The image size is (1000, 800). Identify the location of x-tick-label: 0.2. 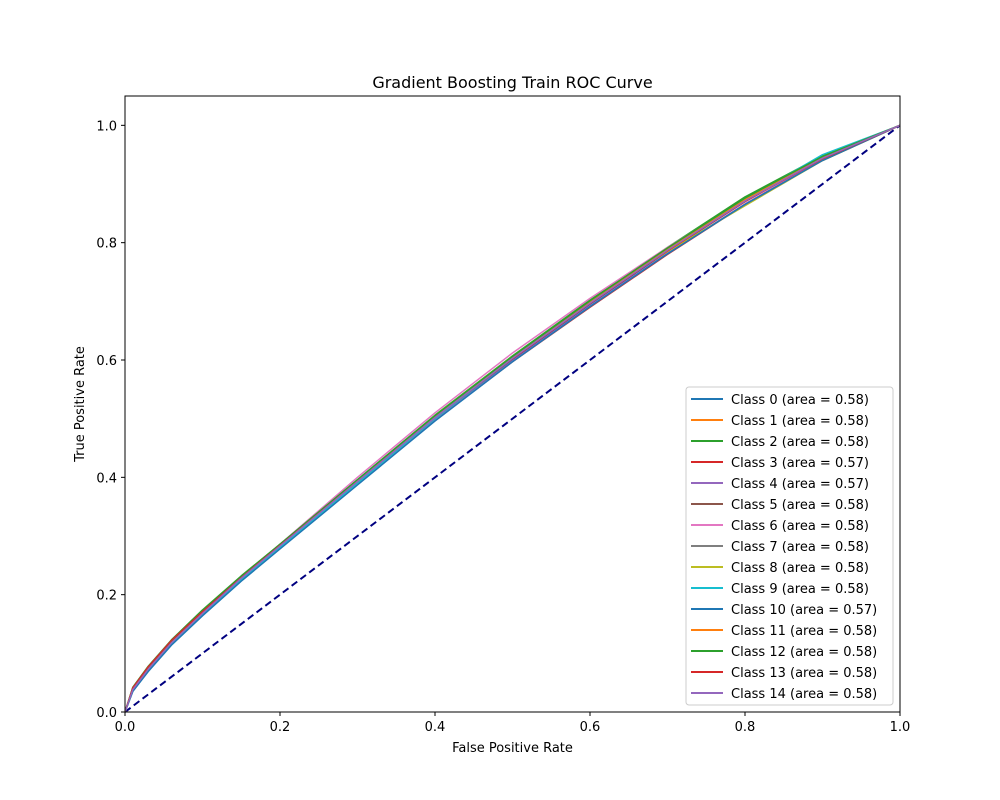
(280, 727).